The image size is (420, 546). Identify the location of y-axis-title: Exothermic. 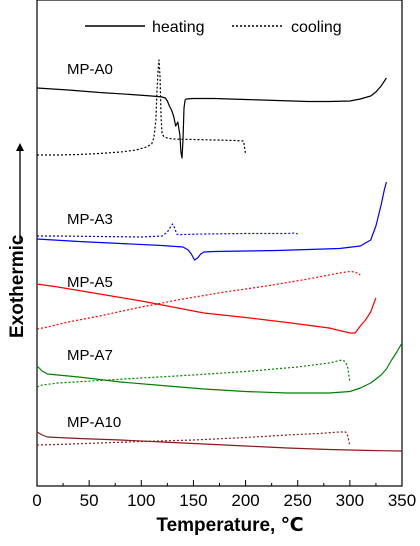
(17, 286).